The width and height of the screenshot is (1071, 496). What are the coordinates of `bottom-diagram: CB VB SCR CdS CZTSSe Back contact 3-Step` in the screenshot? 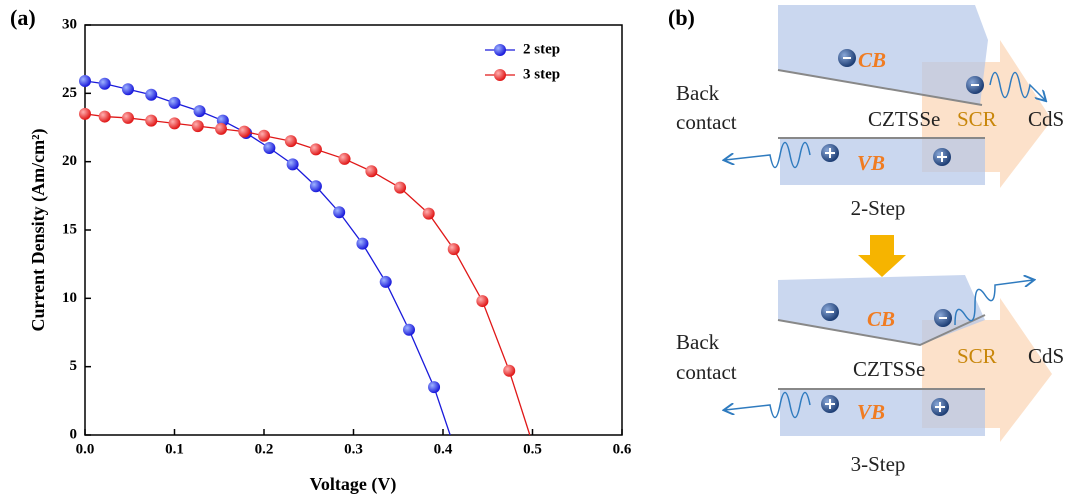 It's located at (870, 375).